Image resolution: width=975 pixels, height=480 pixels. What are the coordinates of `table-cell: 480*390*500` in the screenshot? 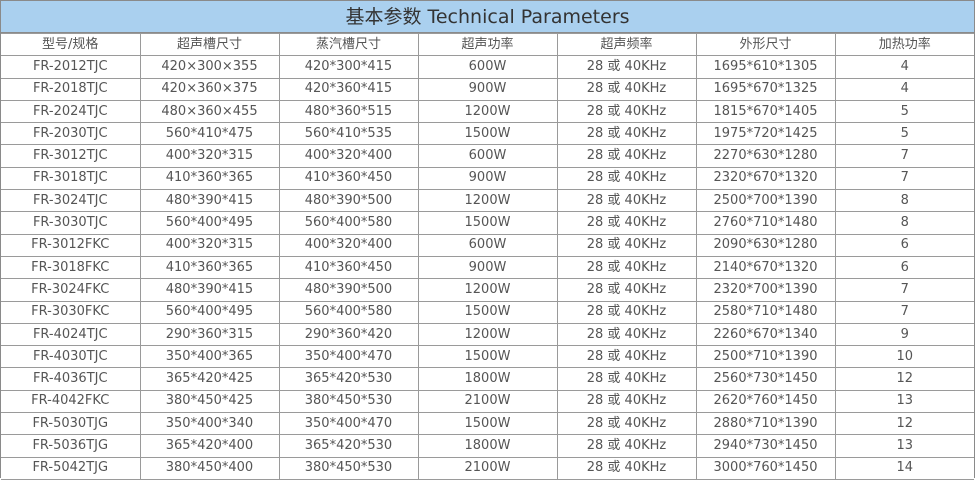 It's located at (348, 290).